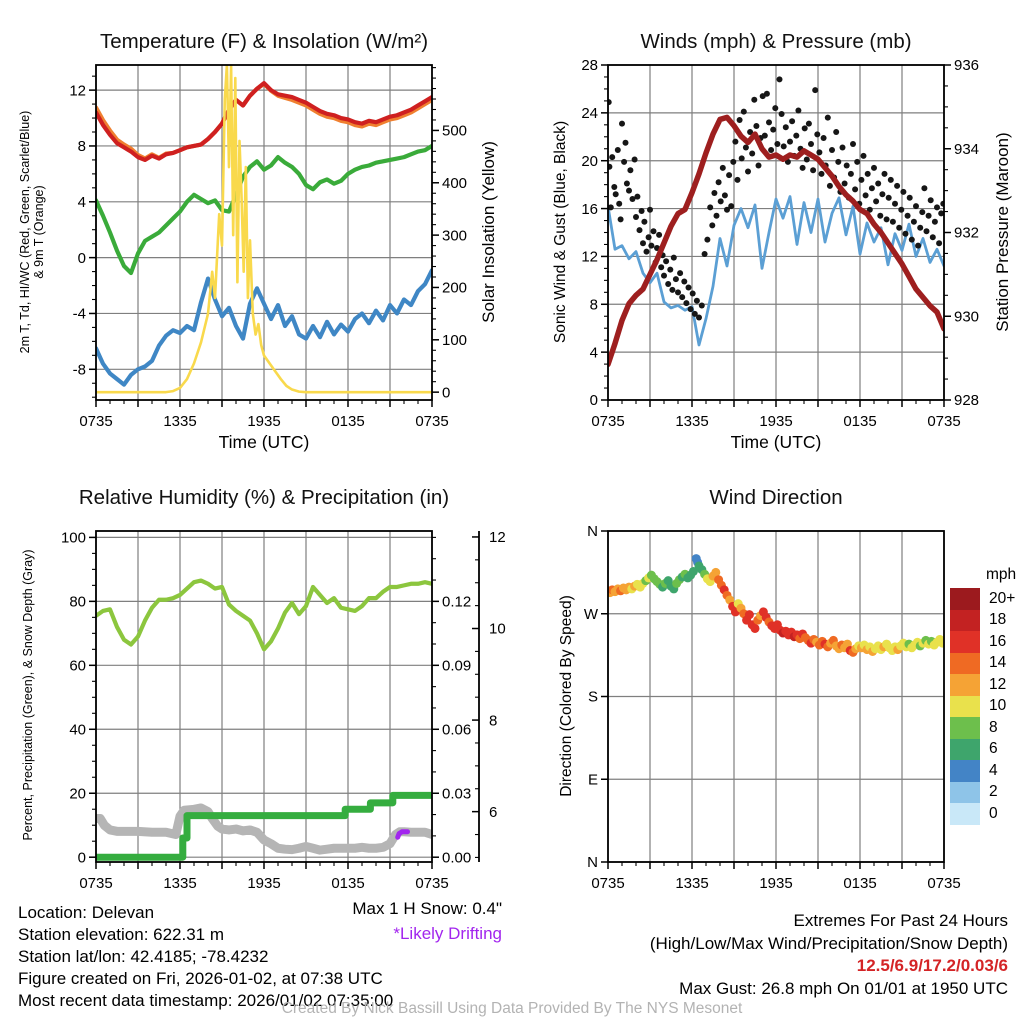  What do you see at coordinates (79, 369) in the screenshot?
I see `svg-text: -8` at bounding box center [79, 369].